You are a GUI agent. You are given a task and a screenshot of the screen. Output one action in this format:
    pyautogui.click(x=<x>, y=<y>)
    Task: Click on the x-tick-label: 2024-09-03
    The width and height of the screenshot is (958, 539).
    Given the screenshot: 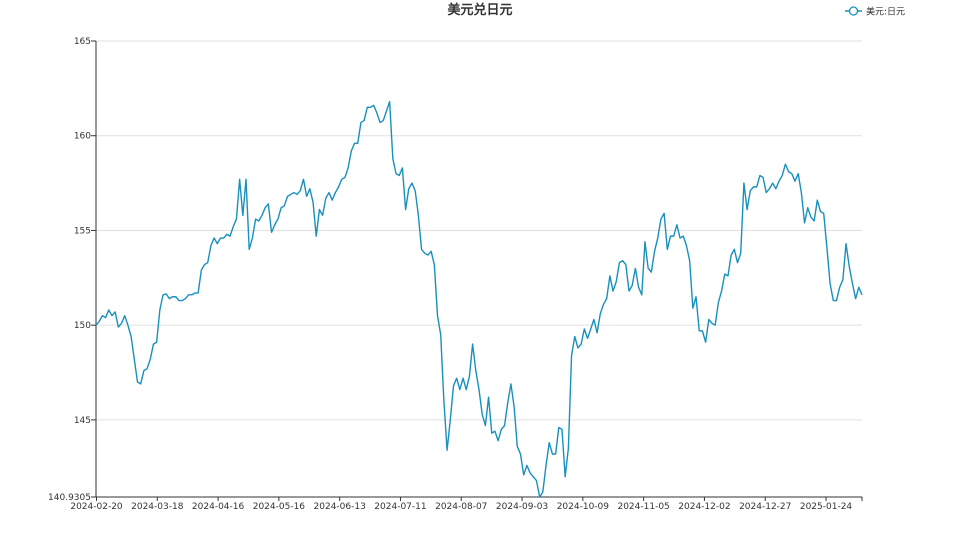 What is the action you would take?
    pyautogui.click(x=522, y=507)
    